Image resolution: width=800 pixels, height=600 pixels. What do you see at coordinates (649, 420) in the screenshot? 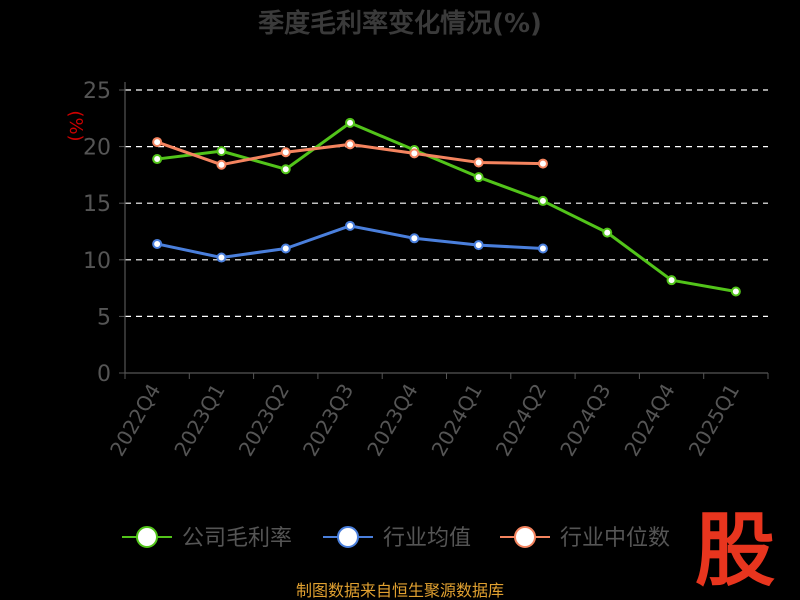
I see `x-tick-label: 2024Q4` at bounding box center [649, 420].